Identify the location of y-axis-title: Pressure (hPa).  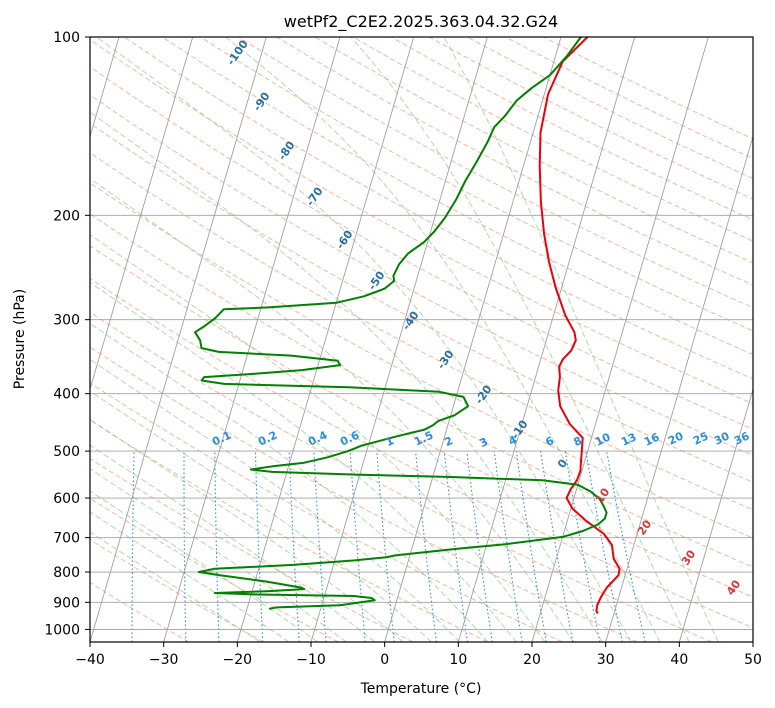
(20, 339).